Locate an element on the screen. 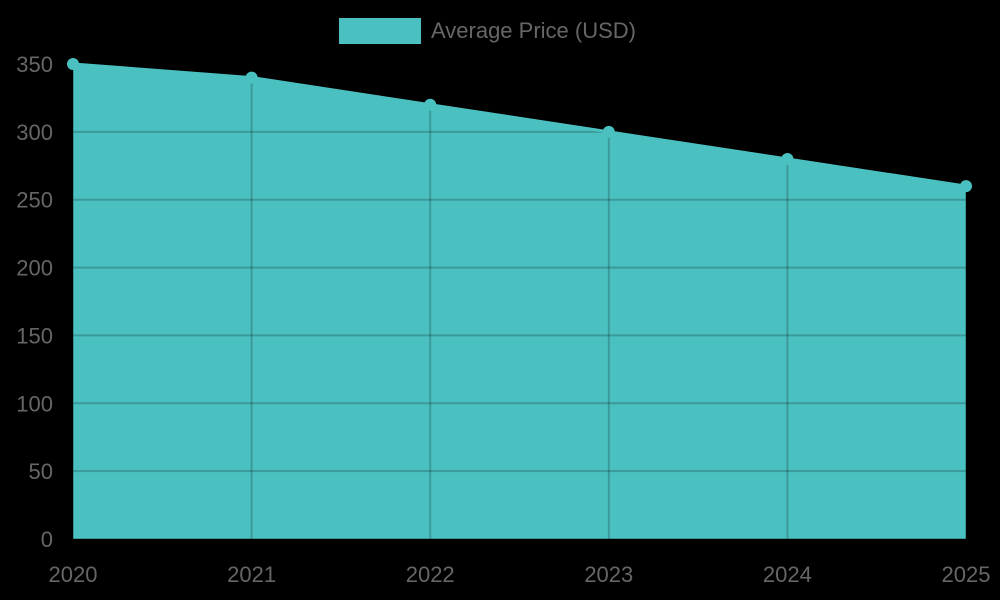  legend-swatch is located at coordinates (380, 31).